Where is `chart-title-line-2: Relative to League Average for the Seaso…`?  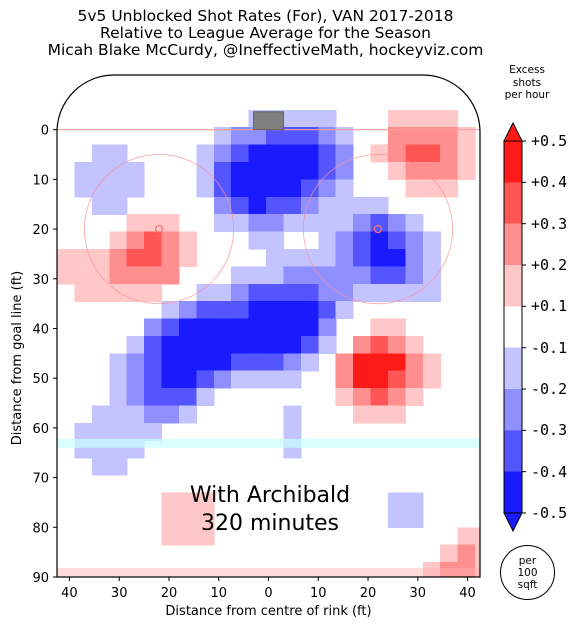 chart-title-line-2: Relative to League Average for the Seaso… is located at coordinates (265, 33).